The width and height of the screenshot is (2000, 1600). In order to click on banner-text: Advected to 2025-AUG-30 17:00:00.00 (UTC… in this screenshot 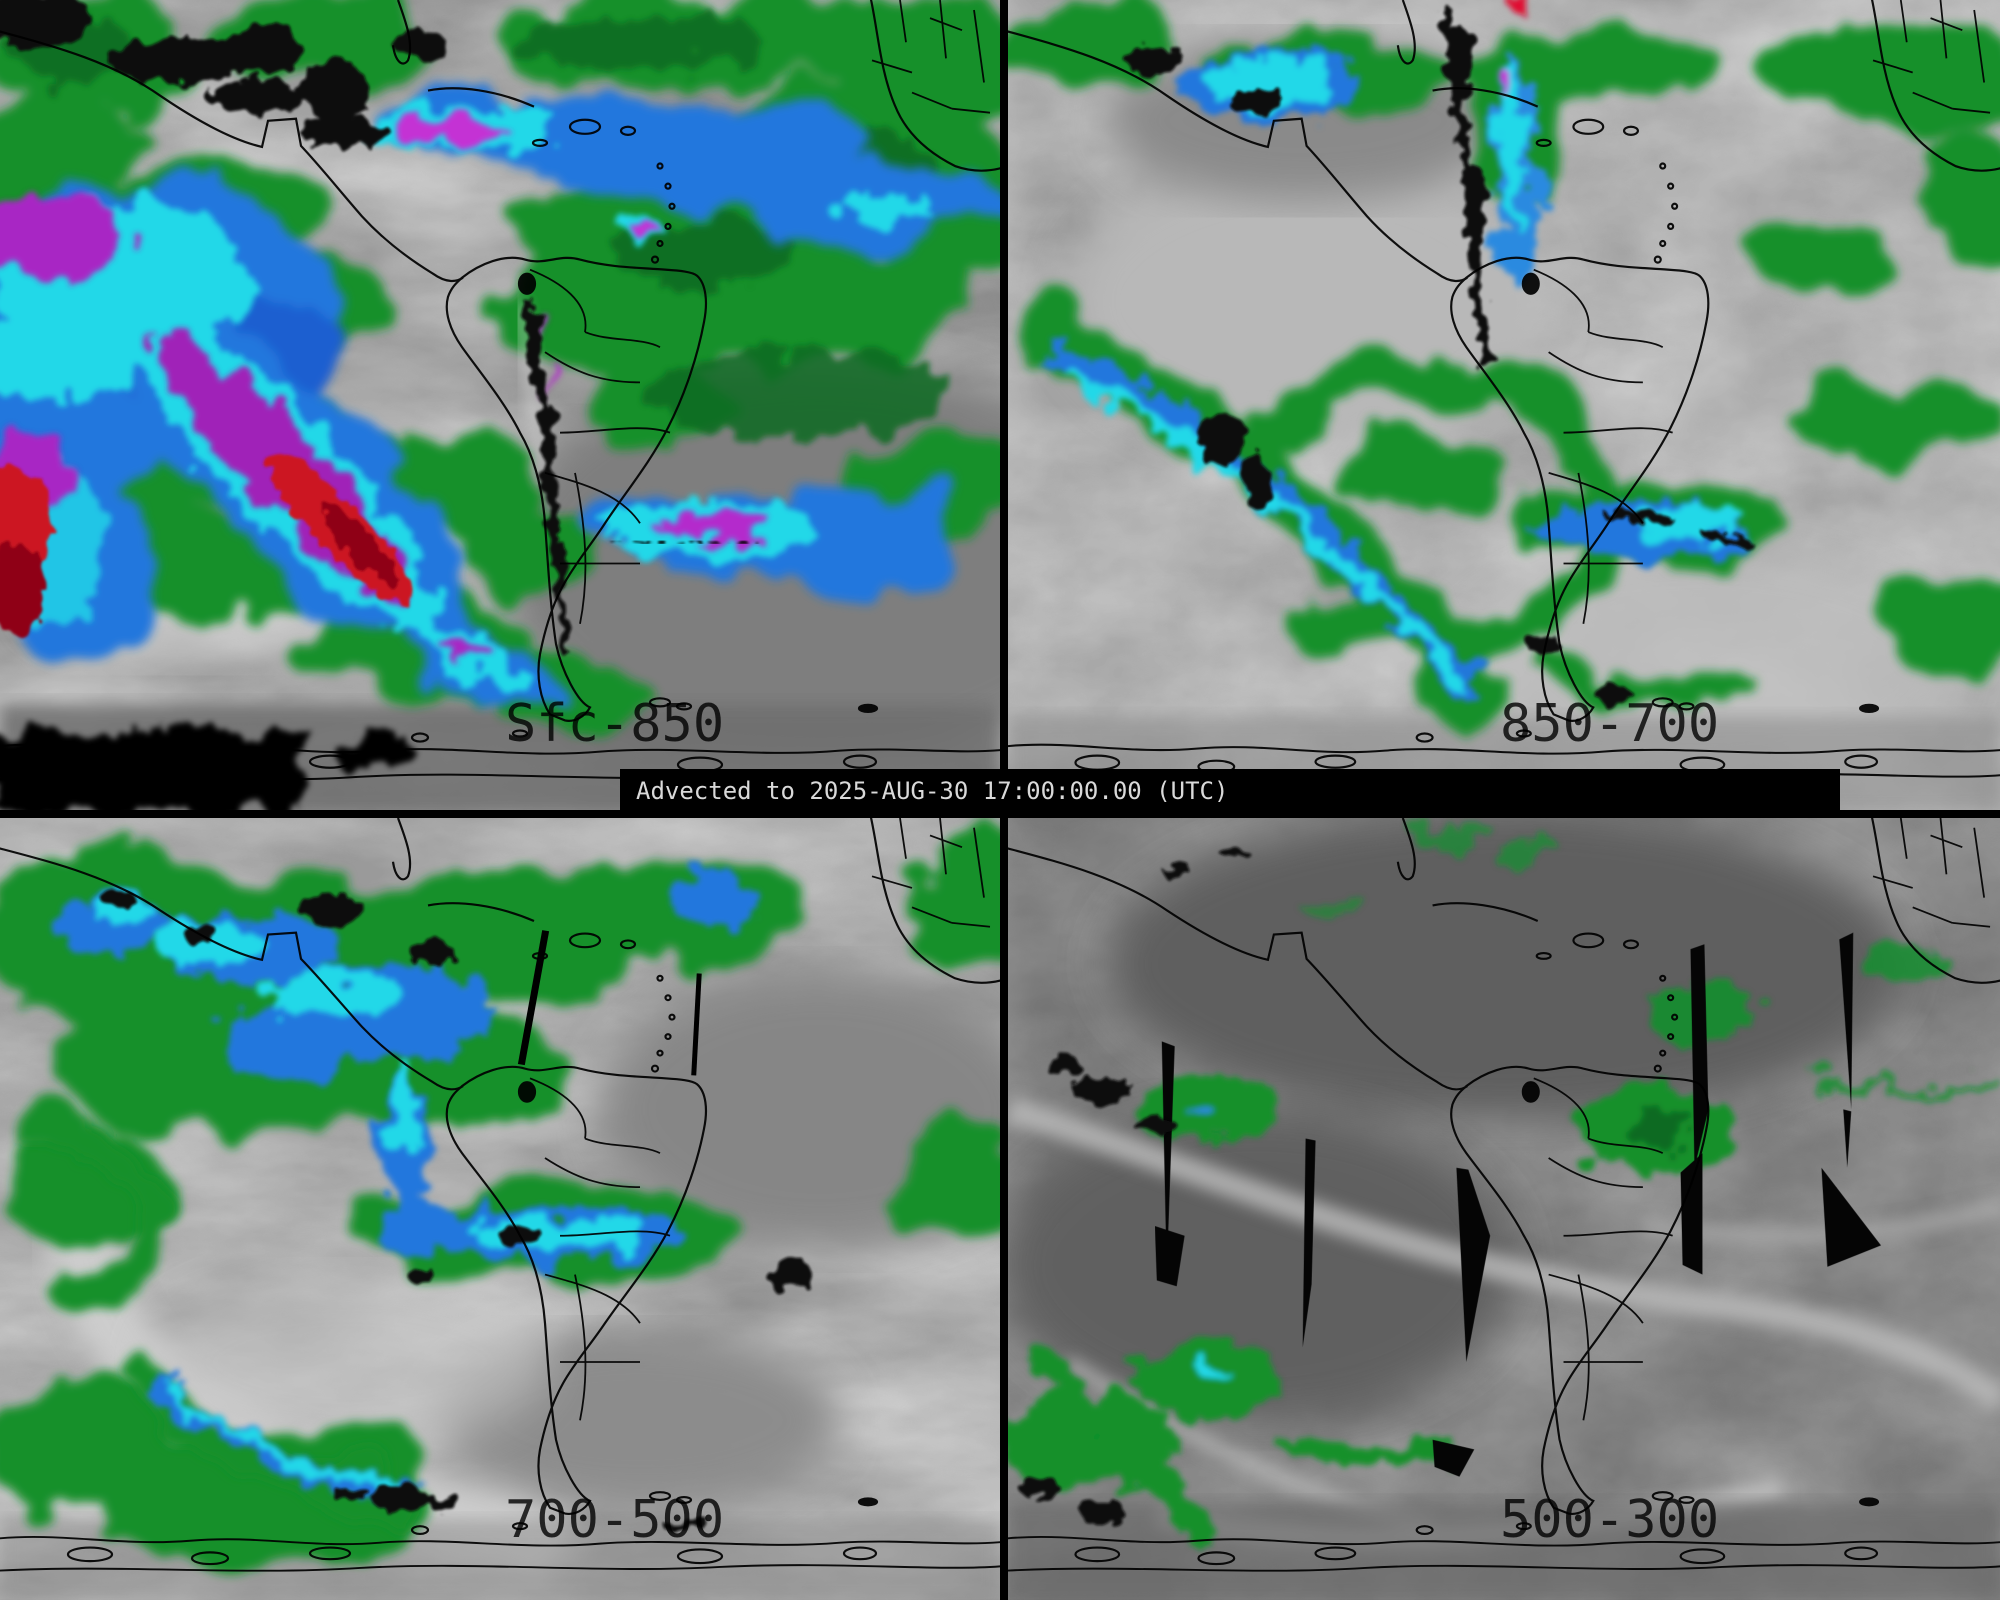, I will do `click(932, 791)`.